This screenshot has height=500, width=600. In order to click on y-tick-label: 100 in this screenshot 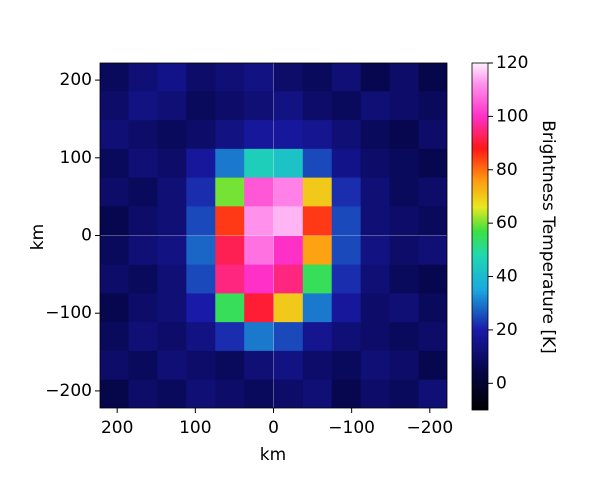, I will do `click(76, 158)`.